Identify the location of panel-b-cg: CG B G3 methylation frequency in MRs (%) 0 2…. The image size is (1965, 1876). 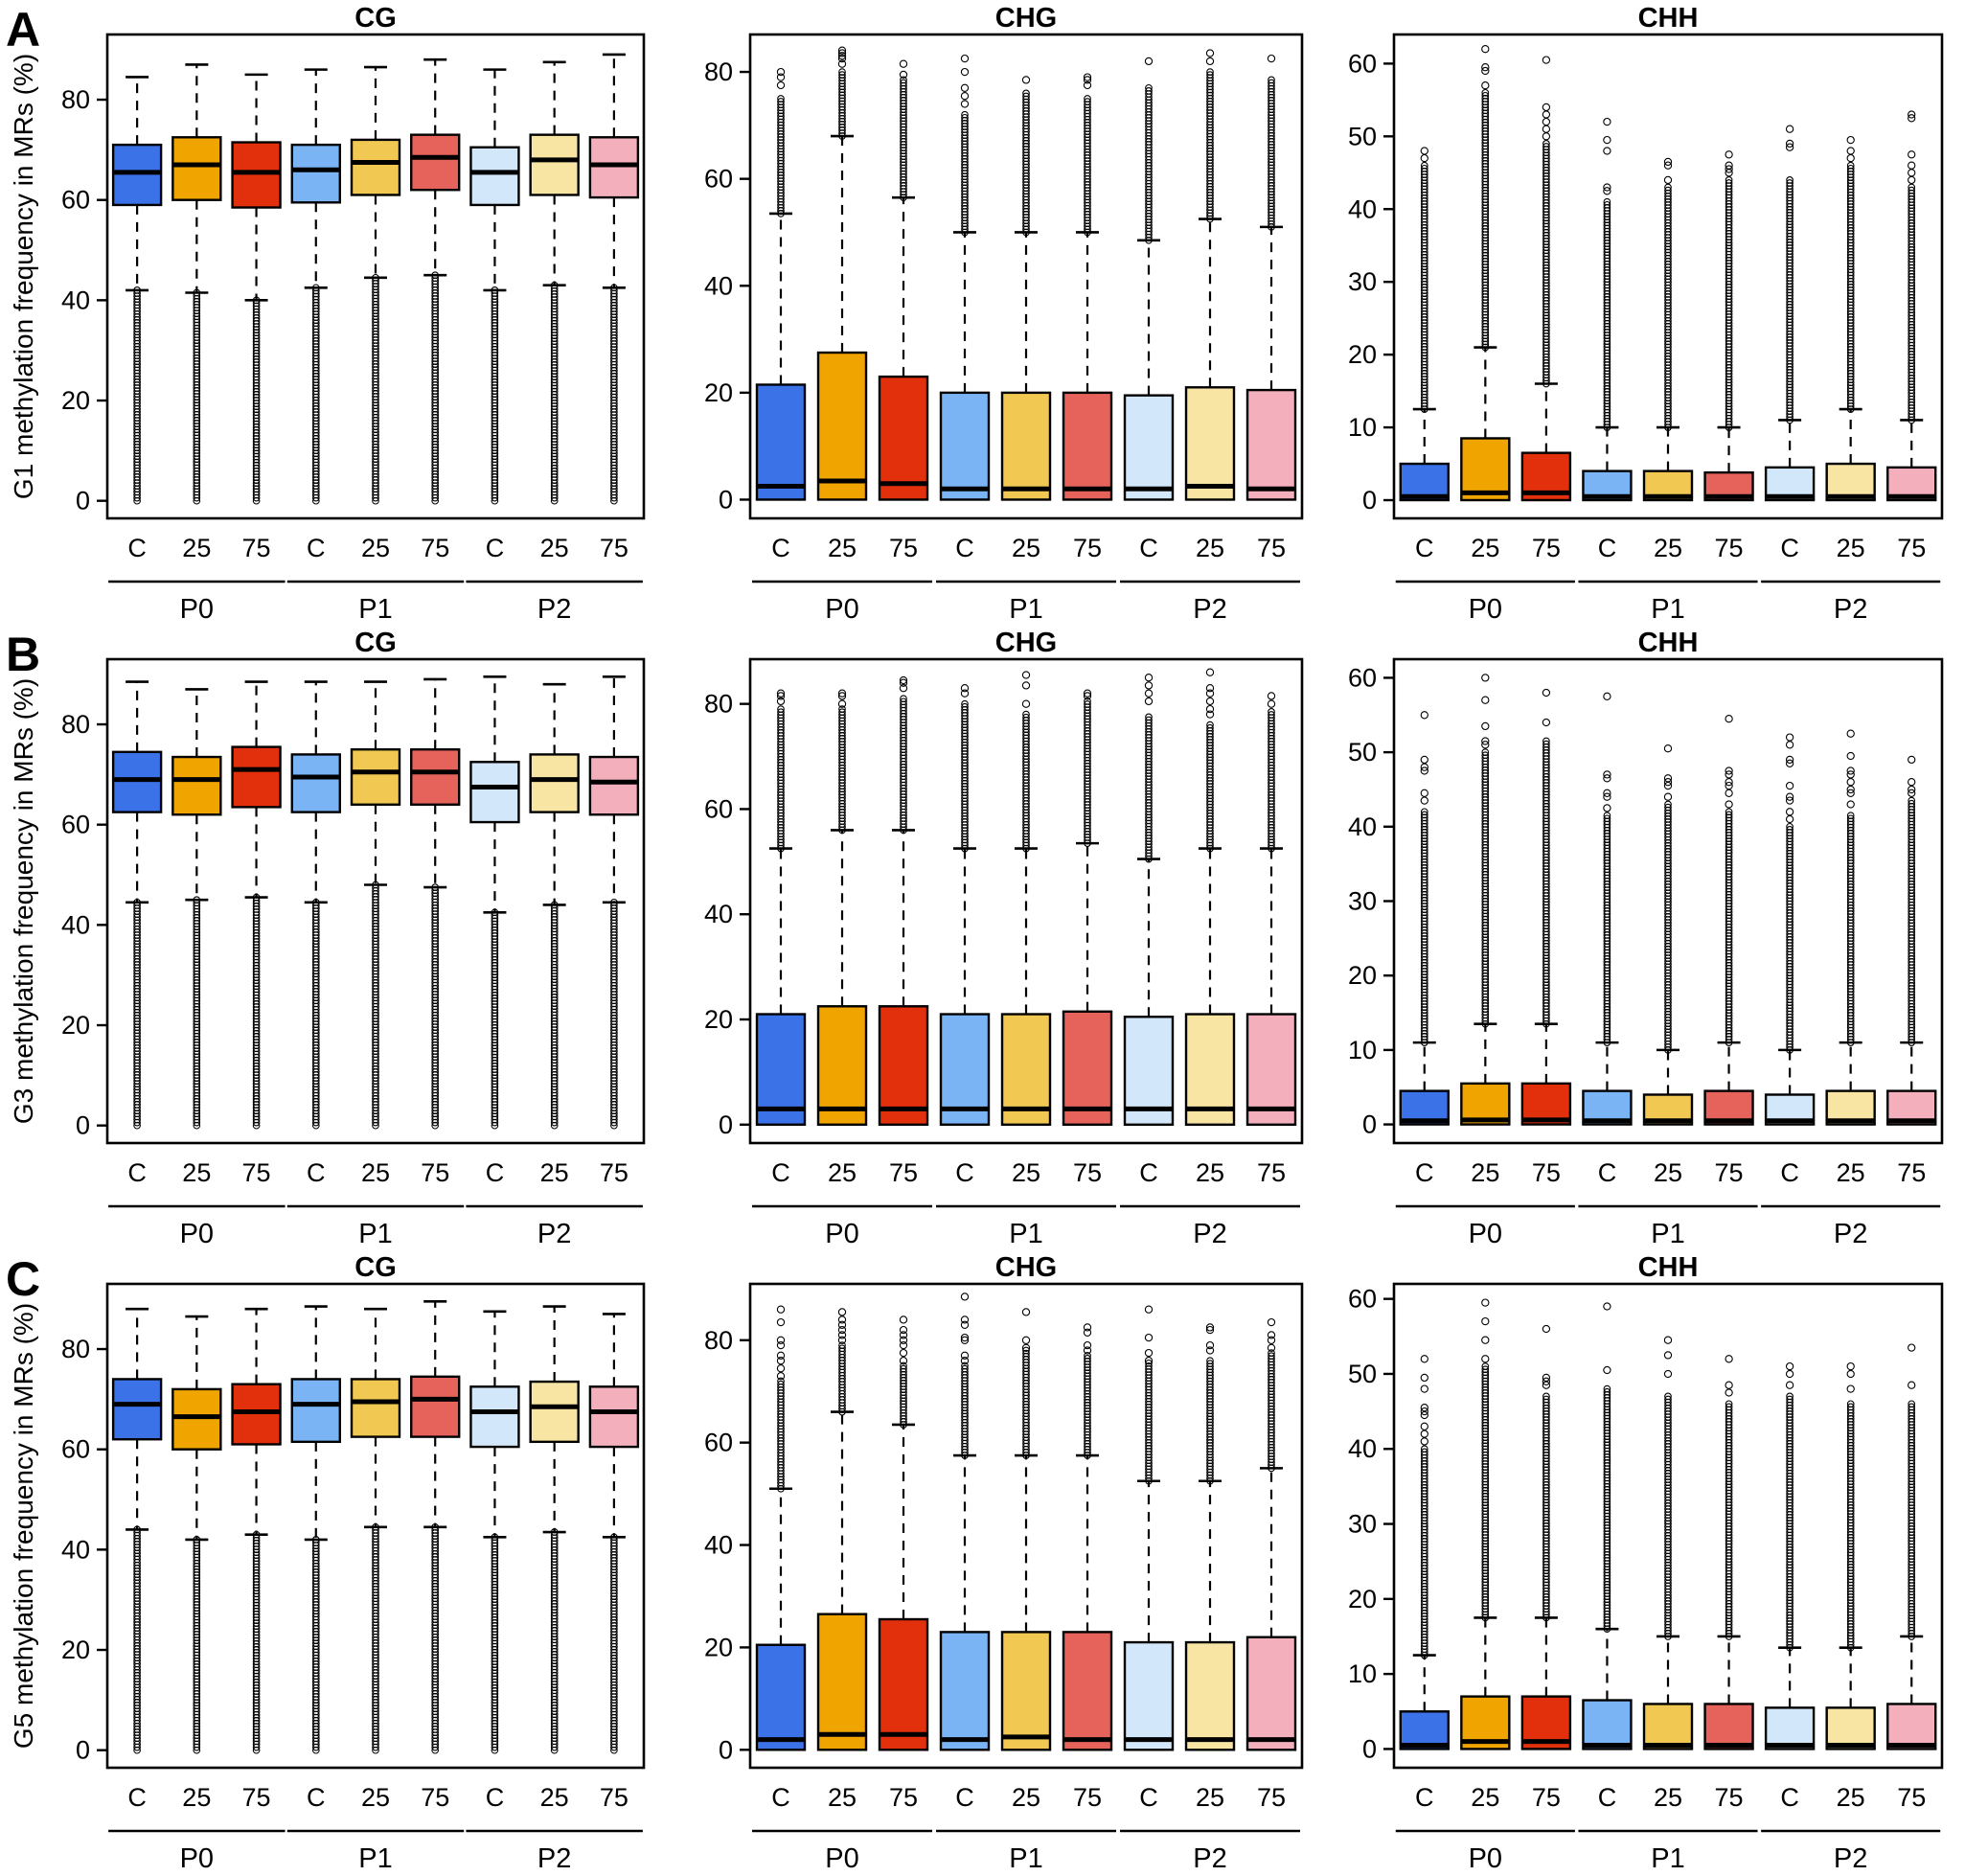
(327, 937).